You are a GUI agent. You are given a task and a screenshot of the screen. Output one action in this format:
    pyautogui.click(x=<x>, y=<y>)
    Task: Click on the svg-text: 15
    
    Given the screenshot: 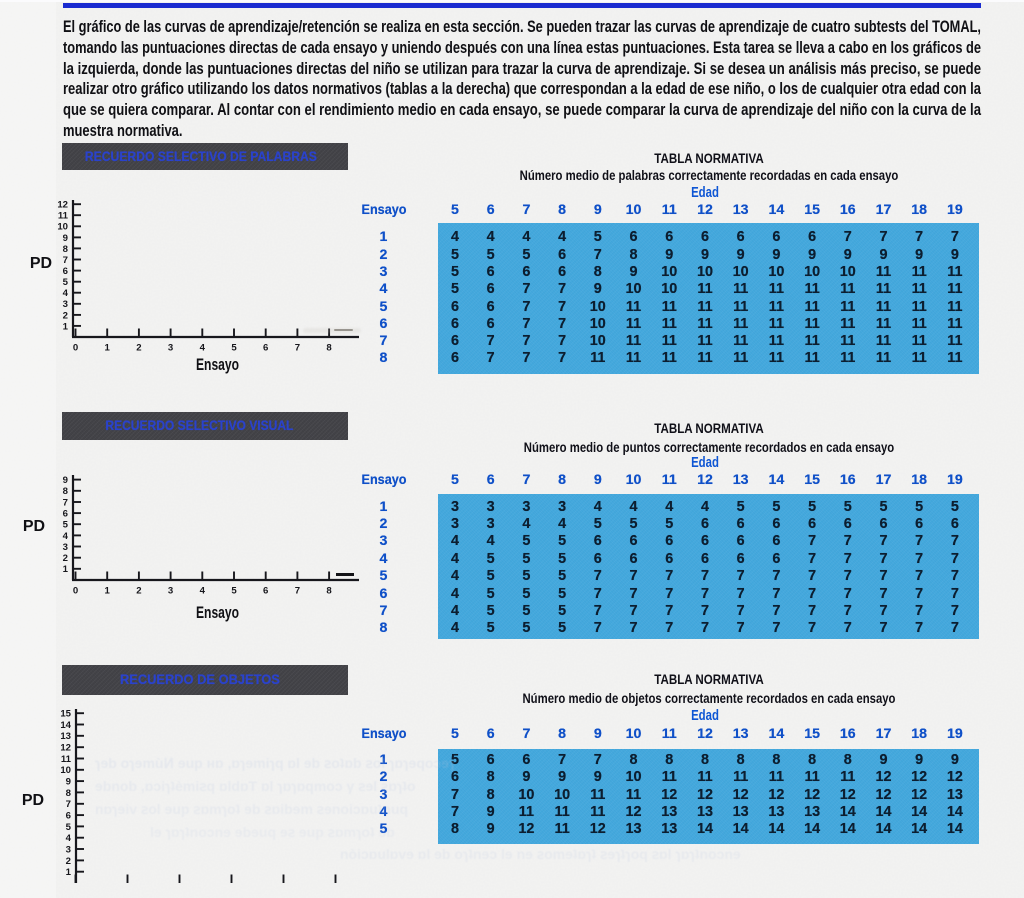 What is the action you would take?
    pyautogui.click(x=65, y=714)
    